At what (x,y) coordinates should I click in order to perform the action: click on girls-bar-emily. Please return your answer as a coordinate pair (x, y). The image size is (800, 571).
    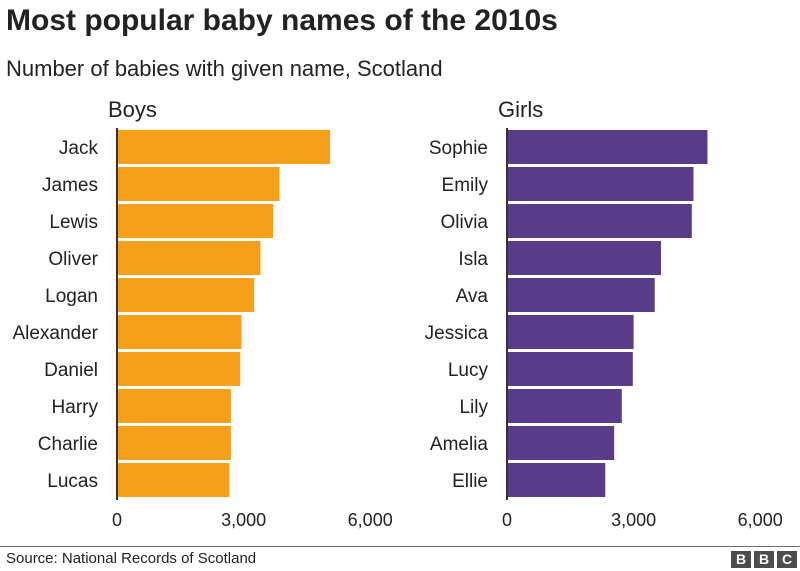
    Looking at the image, I should click on (600, 184).